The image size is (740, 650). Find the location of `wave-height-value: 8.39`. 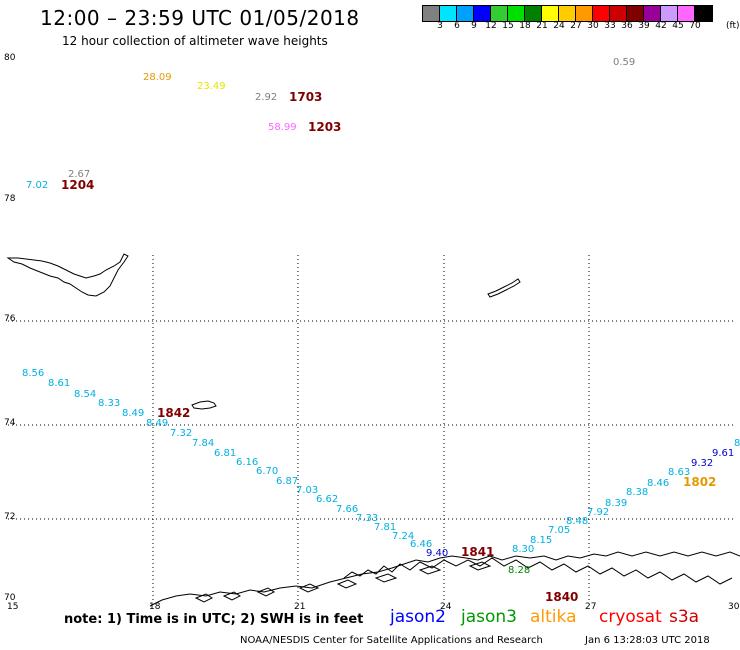

wave-height-value: 8.39 is located at coordinates (616, 503).